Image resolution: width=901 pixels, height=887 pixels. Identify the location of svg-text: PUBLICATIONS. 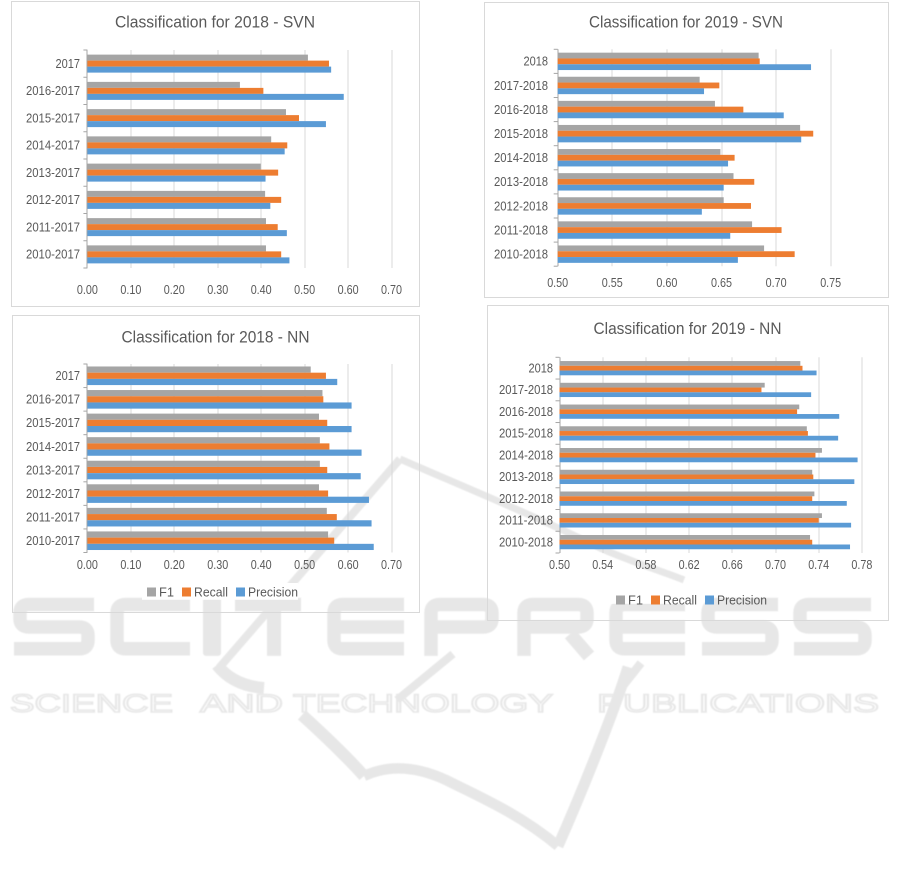
(738, 704).